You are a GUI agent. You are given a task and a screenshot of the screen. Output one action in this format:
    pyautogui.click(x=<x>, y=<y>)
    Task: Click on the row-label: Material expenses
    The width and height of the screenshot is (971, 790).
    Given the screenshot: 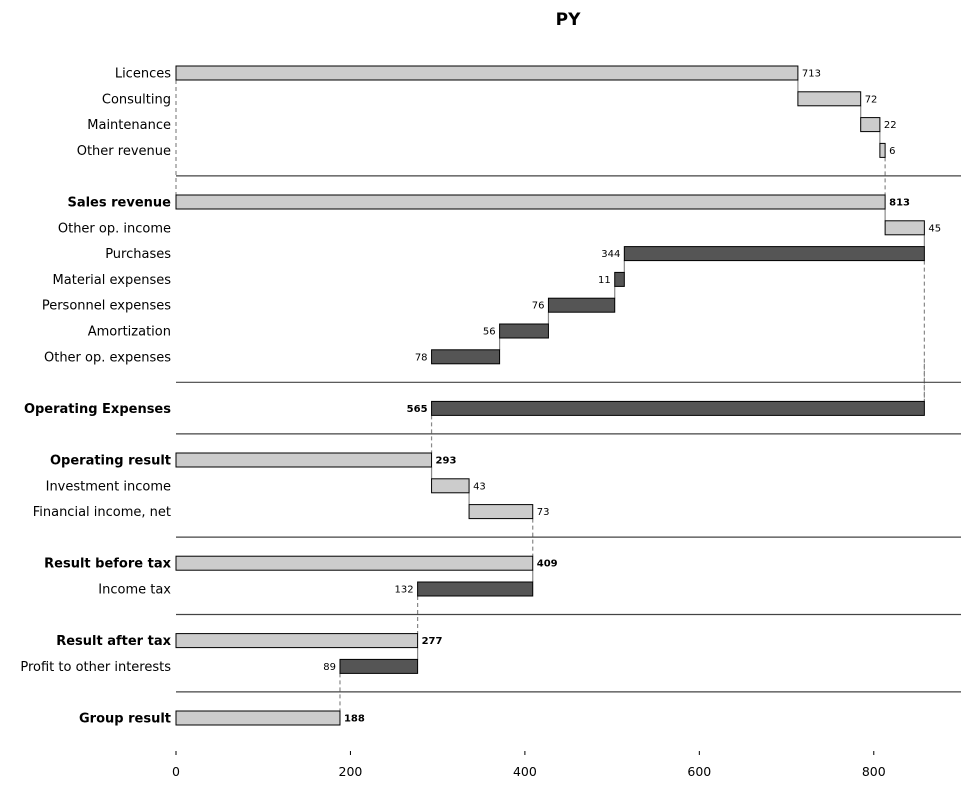 What is the action you would take?
    pyautogui.click(x=112, y=280)
    